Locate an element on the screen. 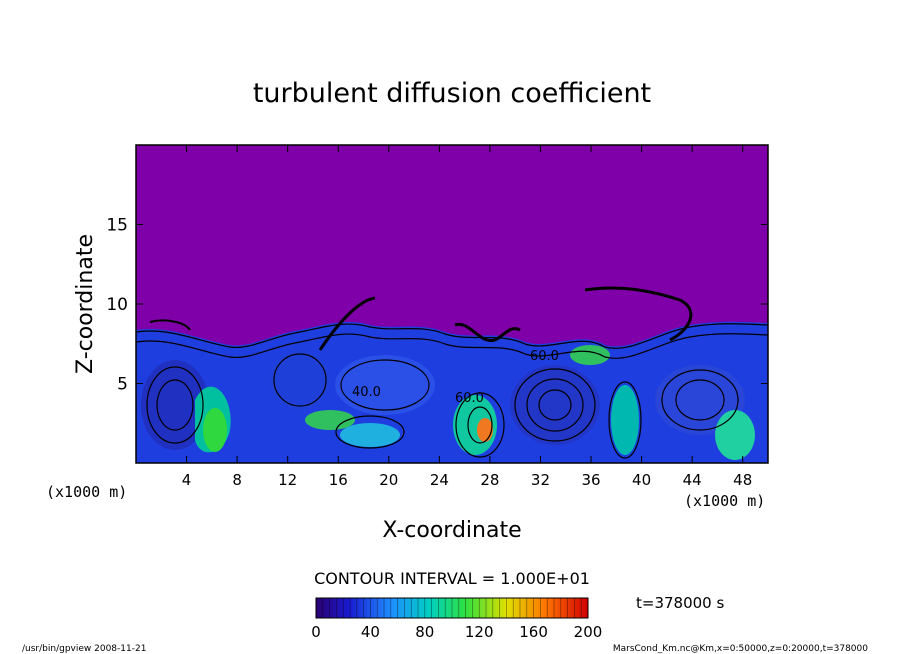  chart-title: turbulent diffusion coefficient is located at coordinates (452, 93).